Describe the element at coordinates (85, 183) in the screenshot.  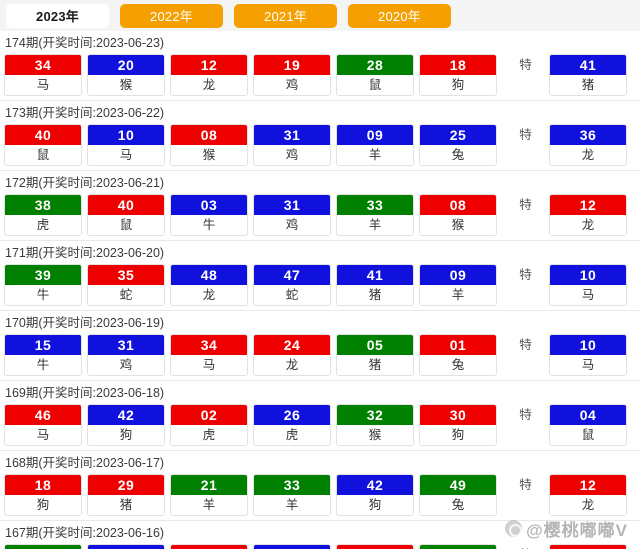
I see `draw-period-title: 172期(开奖时间:2023-06-21)` at that location.